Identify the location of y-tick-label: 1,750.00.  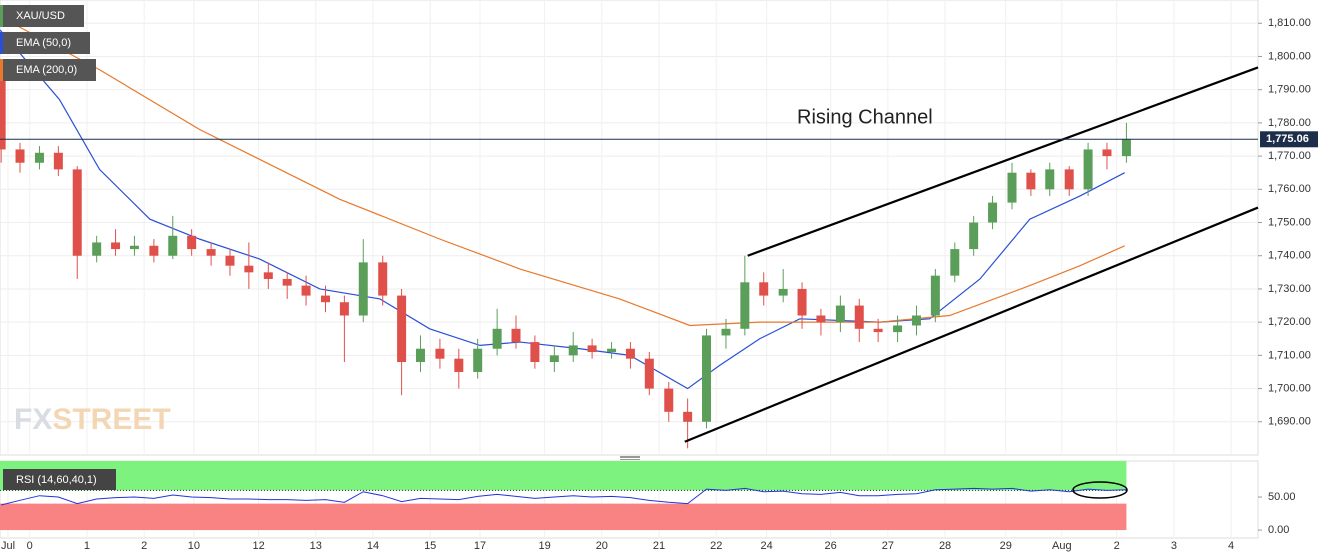
(1289, 222).